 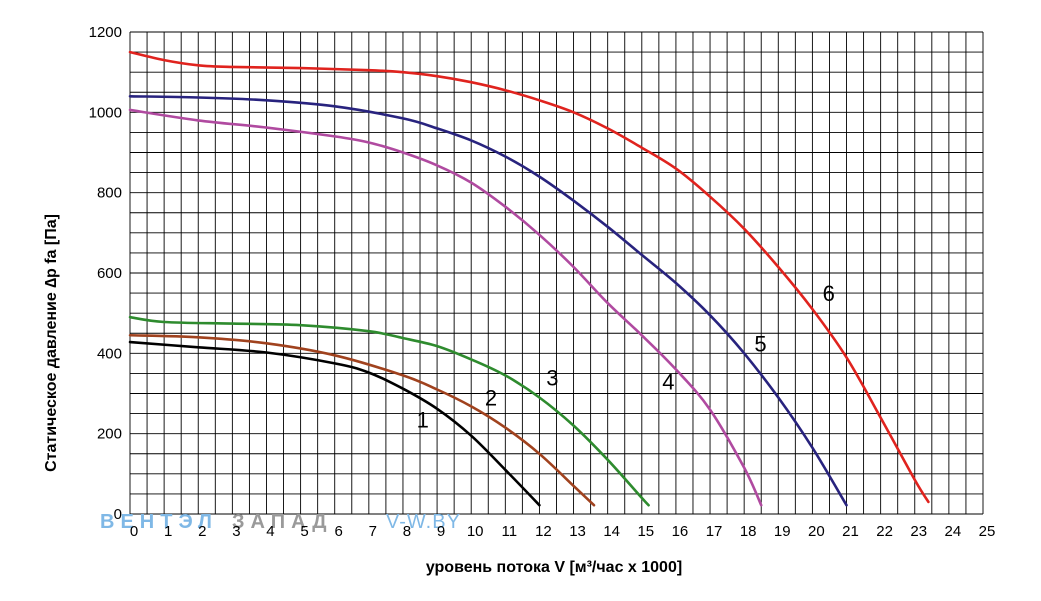 What do you see at coordinates (611, 531) in the screenshot?
I see `x-tick-label: 14` at bounding box center [611, 531].